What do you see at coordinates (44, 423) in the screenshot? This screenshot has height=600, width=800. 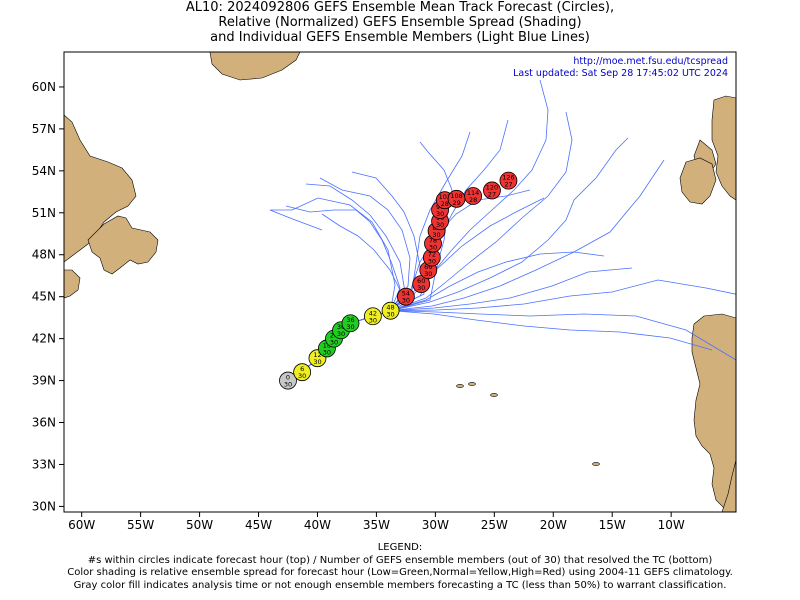 I see `lat-tick-label: 36N` at bounding box center [44, 423].